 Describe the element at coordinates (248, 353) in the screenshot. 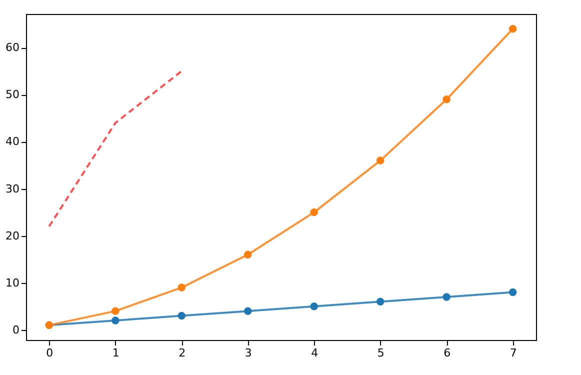

I see `x-tick-label: 3` at that location.